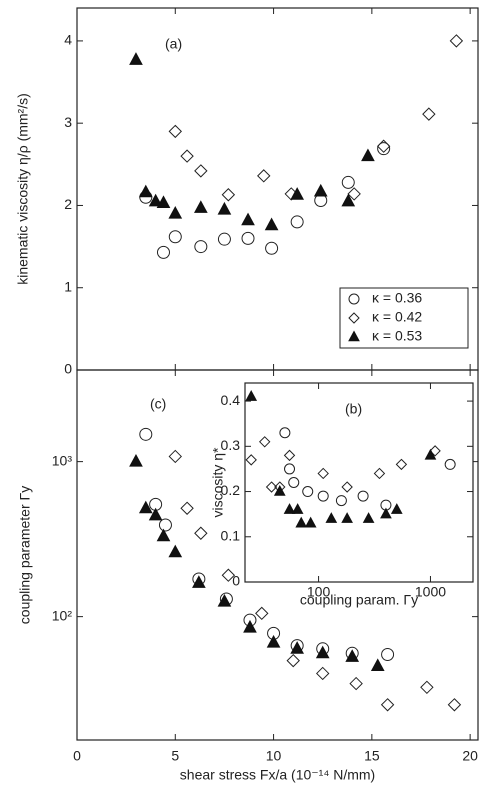 This screenshot has height=789, width=488. What do you see at coordinates (62, 615) in the screenshot?
I see `y-tick-label: 10²` at bounding box center [62, 615].